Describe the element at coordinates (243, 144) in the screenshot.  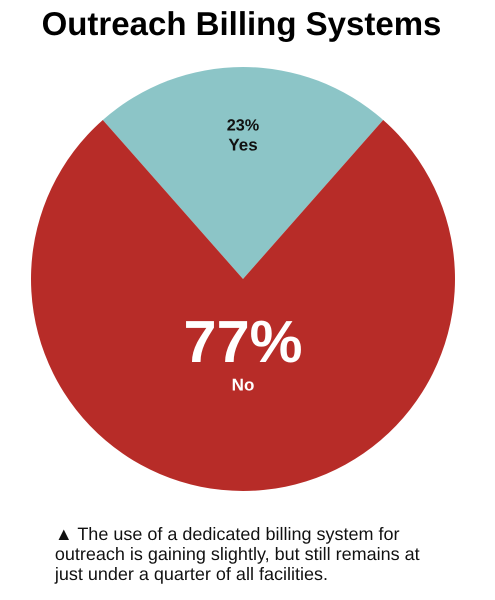
I see `slice-label: Yes` at that location.